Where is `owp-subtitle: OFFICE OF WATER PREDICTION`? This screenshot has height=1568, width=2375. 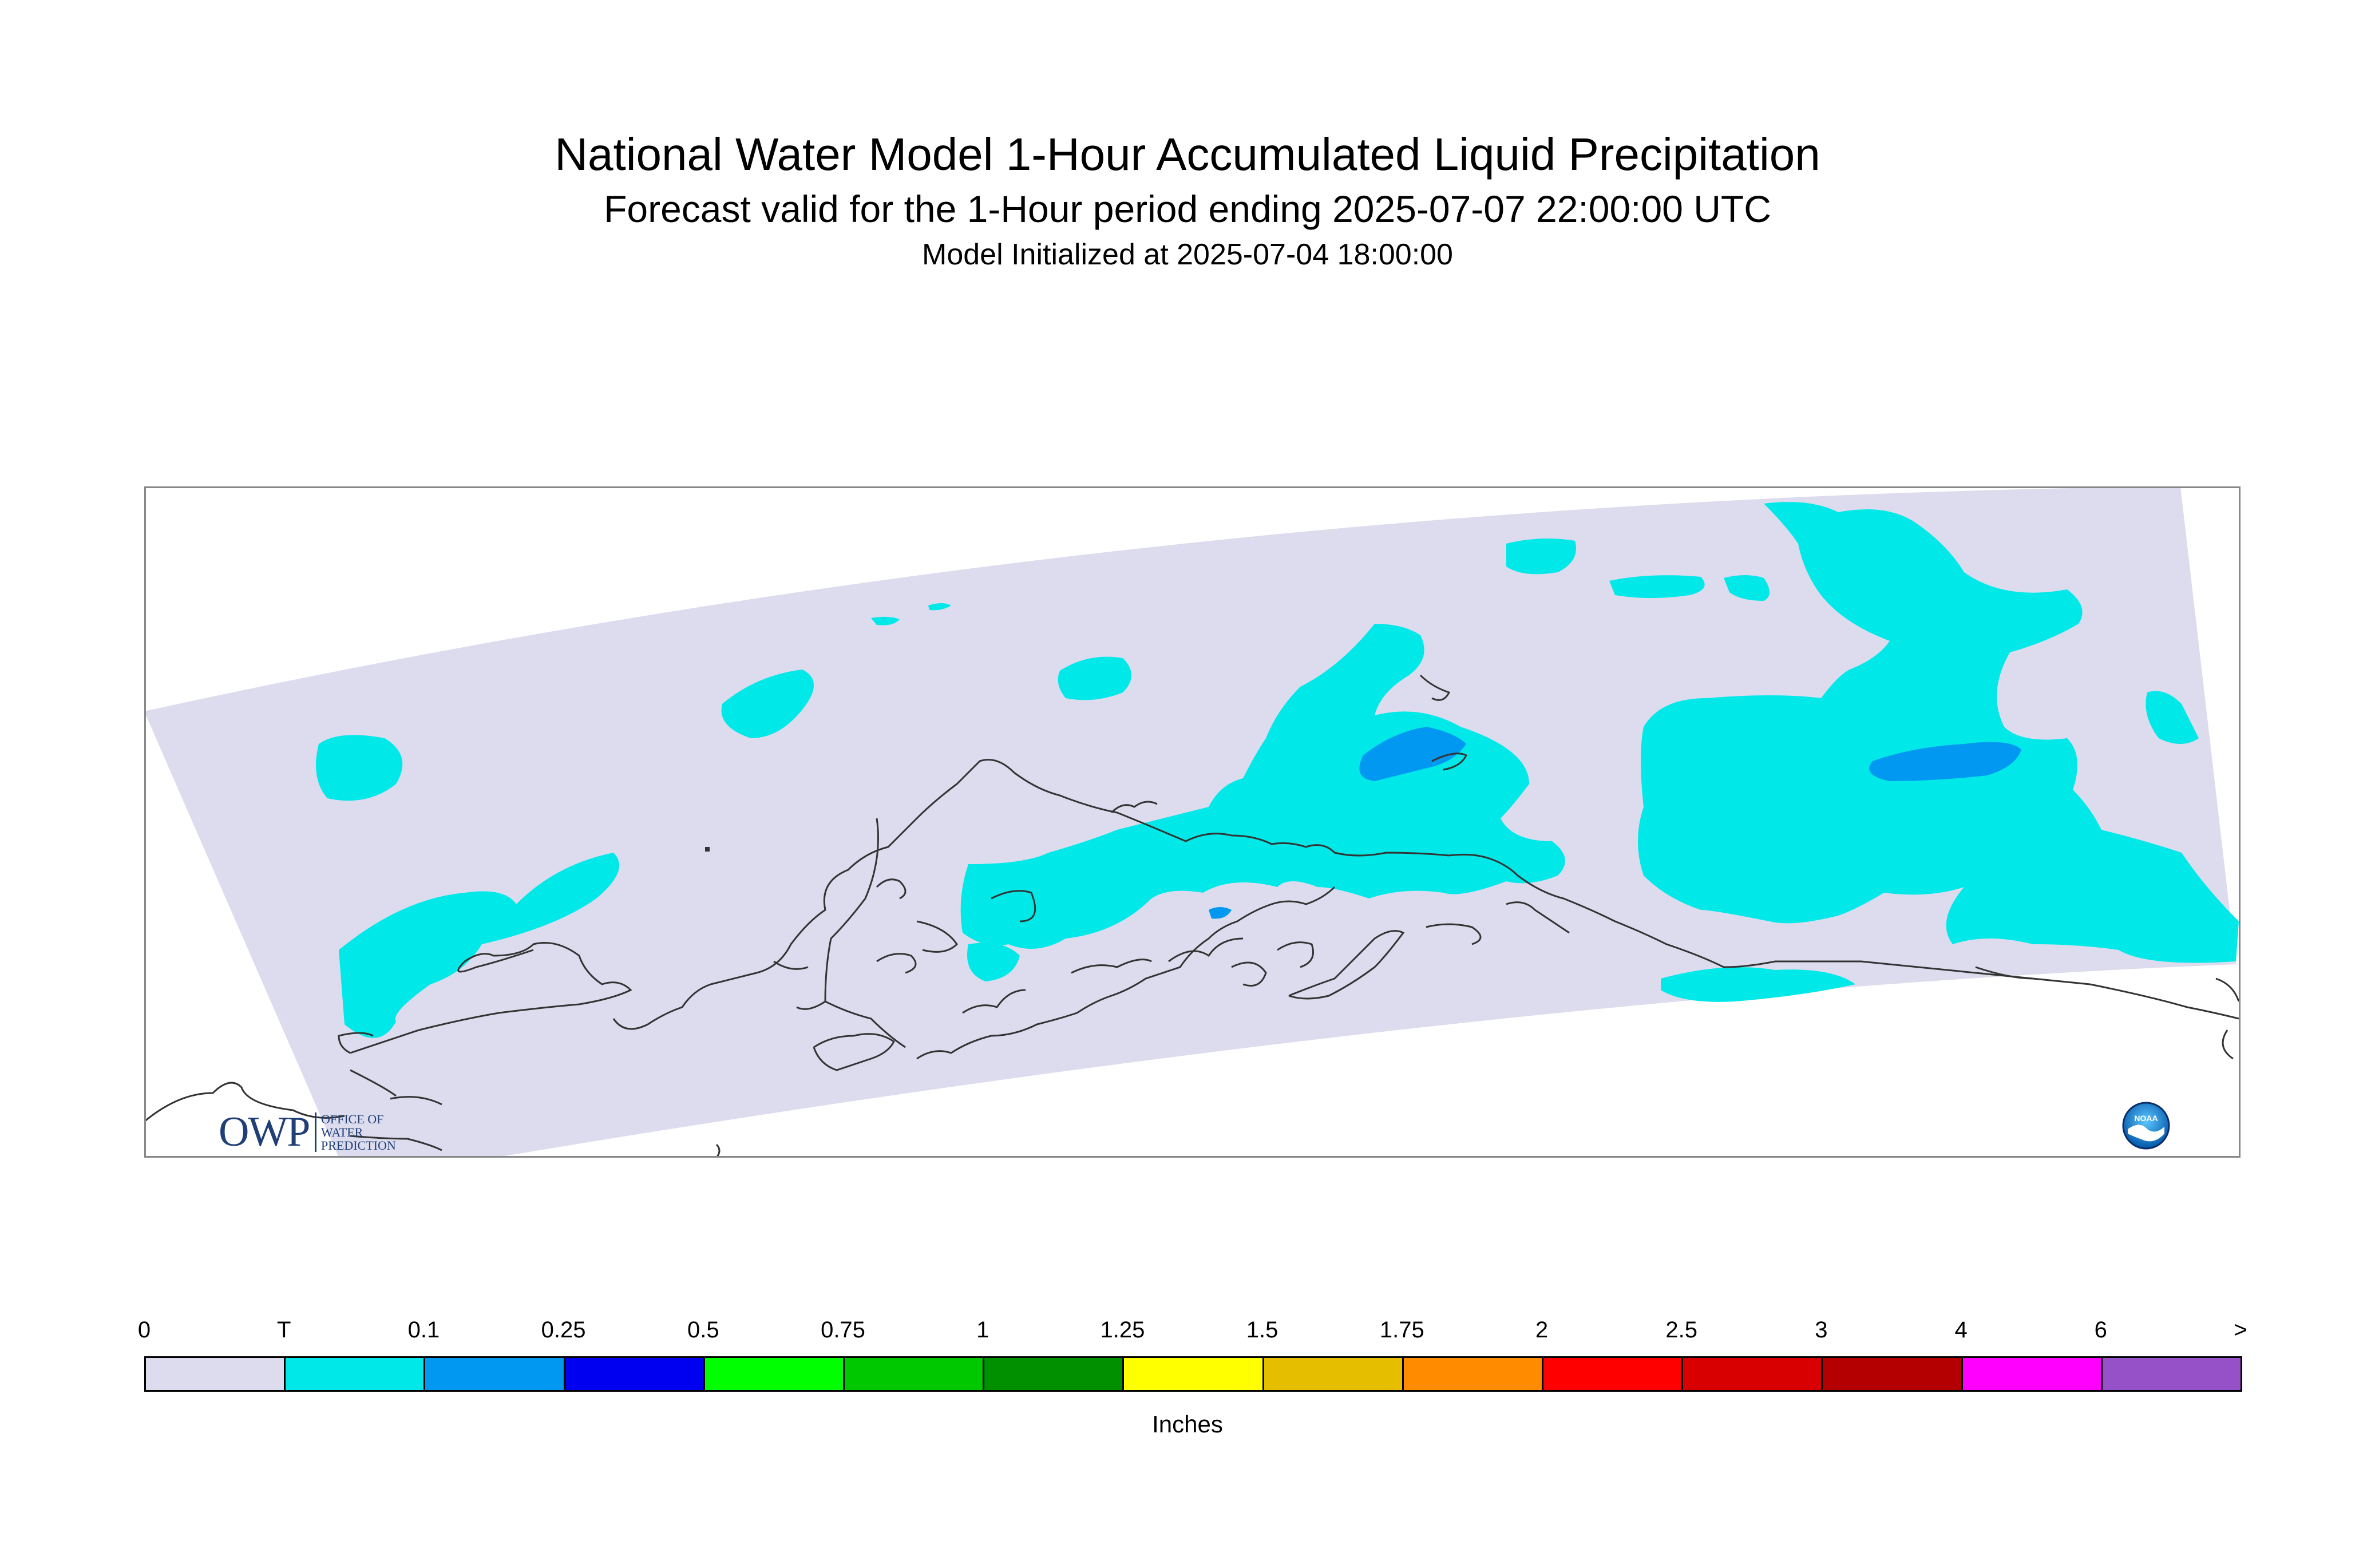
owp-subtitle: OFFICE OF WATER PREDICTION is located at coordinates (356, 1132).